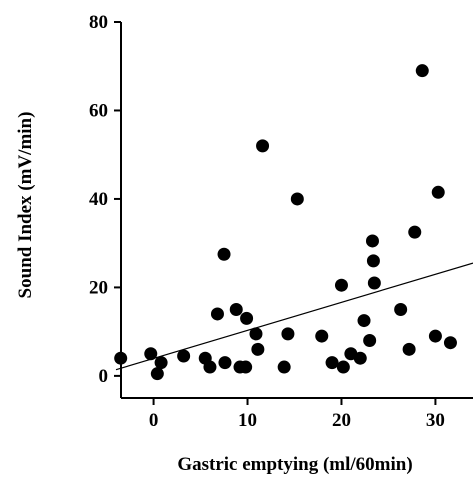  Describe the element at coordinates (25, 205) in the screenshot. I see `y-axis-title: Sound Index (mV/min)` at that location.